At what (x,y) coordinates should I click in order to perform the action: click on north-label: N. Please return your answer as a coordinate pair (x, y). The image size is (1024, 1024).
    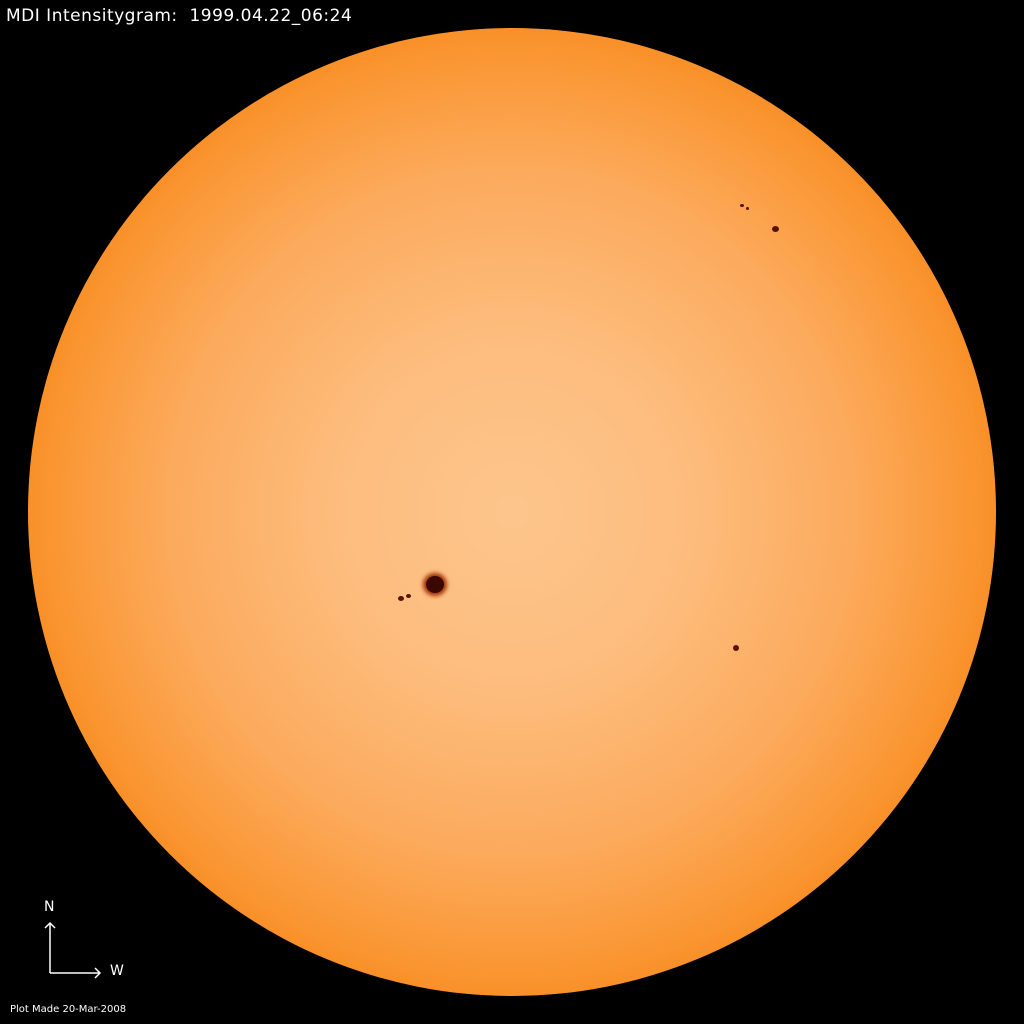
    Looking at the image, I should click on (49, 907).